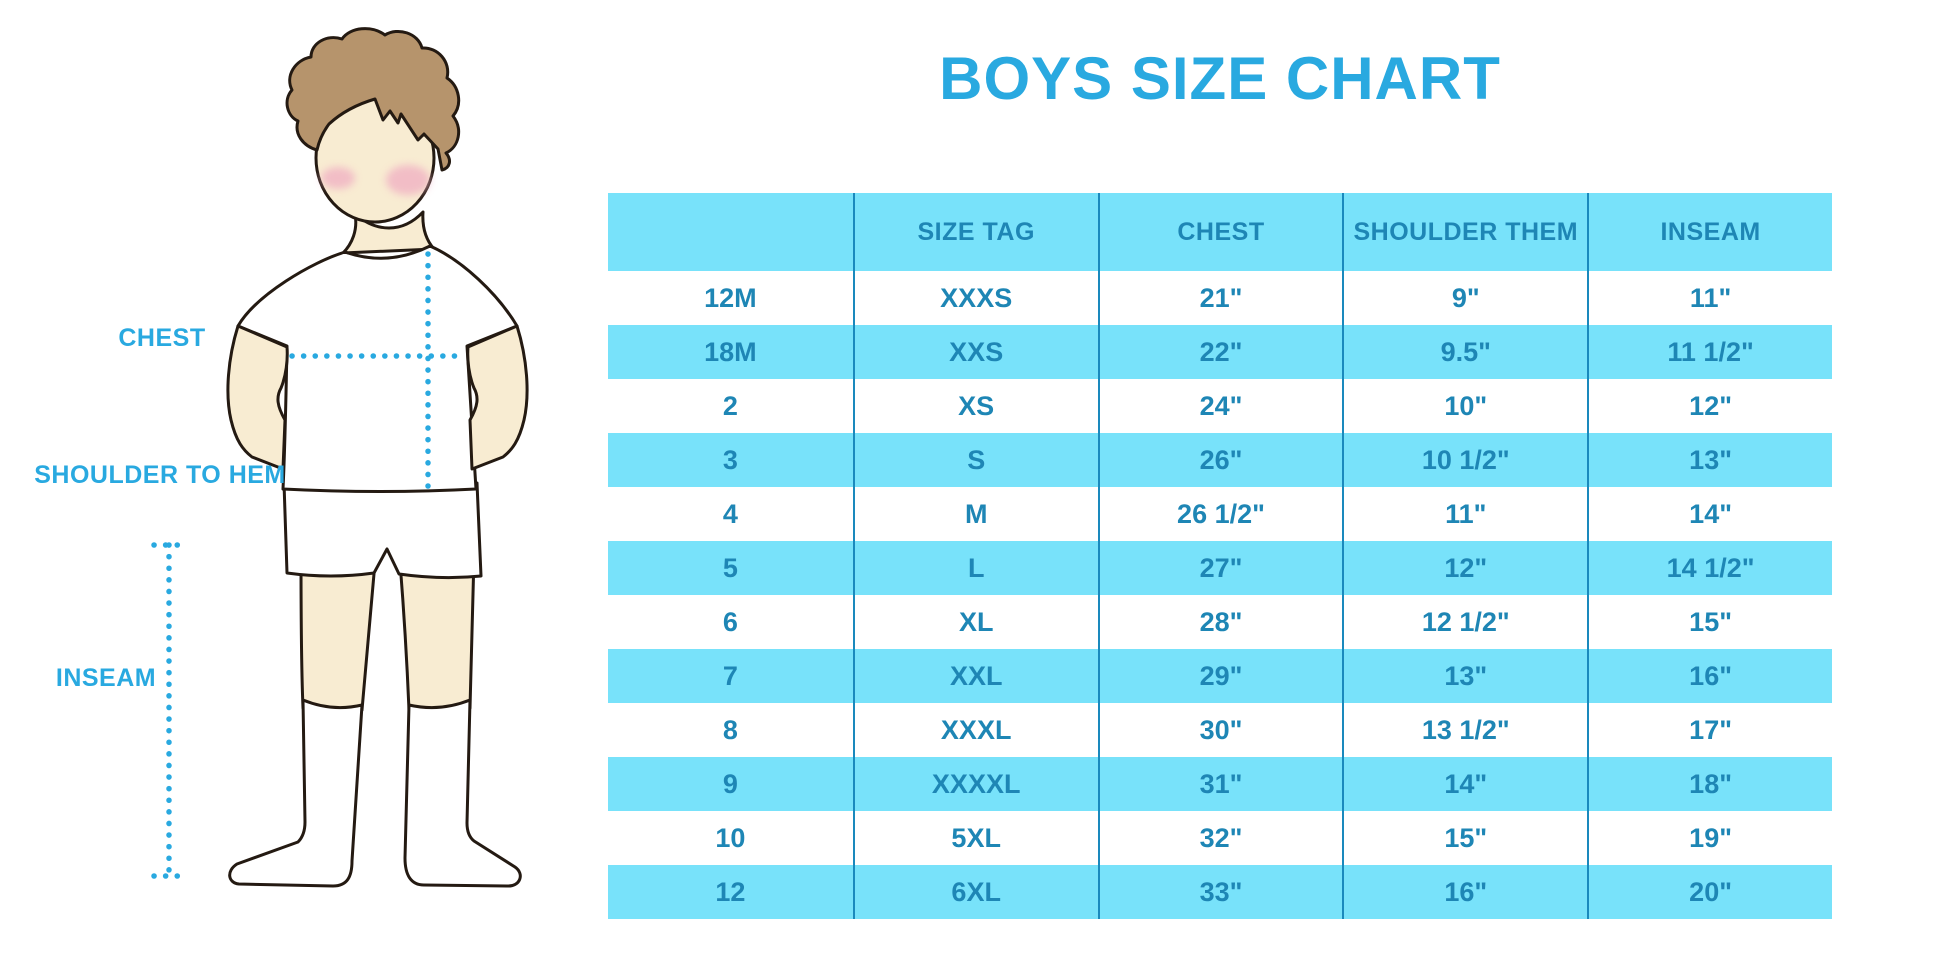 This screenshot has width=1946, height=973. Describe the element at coordinates (1464, 514) in the screenshot. I see `cell-shoulder: 11"` at that location.